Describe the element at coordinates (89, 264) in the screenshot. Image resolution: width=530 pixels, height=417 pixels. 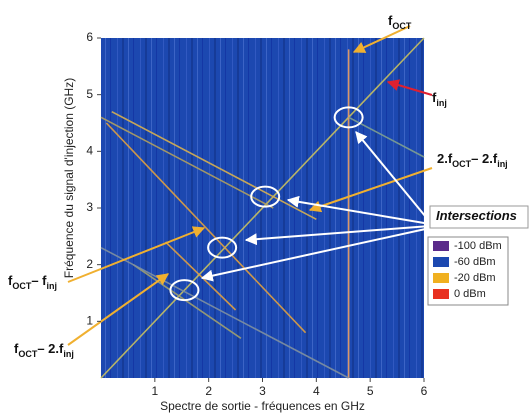
I see `y-tick-label: 2` at that location.